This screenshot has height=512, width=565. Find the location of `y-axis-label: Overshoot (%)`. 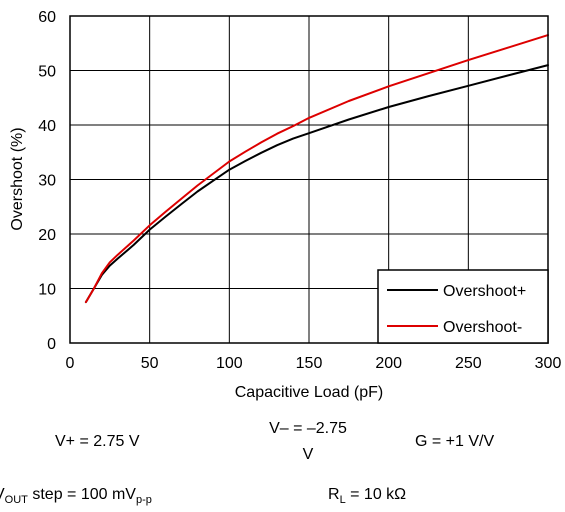

y-axis-label: Overshoot (%) is located at coordinates (17, 178).